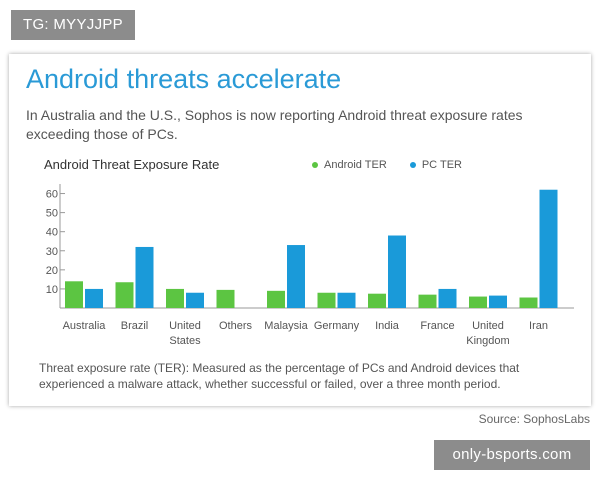 The height and width of the screenshot is (480, 600). I want to click on legend-label-android: Android TER, so click(355, 165).